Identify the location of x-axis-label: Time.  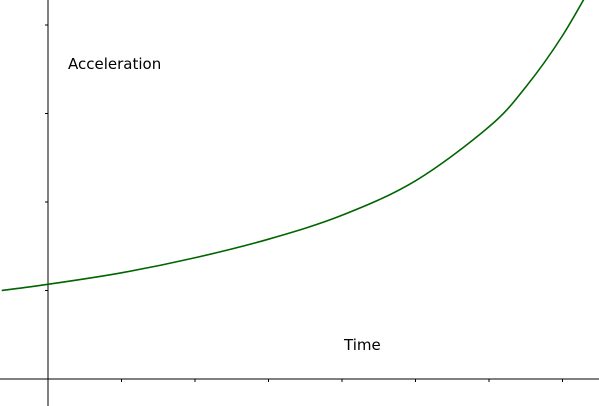
(362, 345).